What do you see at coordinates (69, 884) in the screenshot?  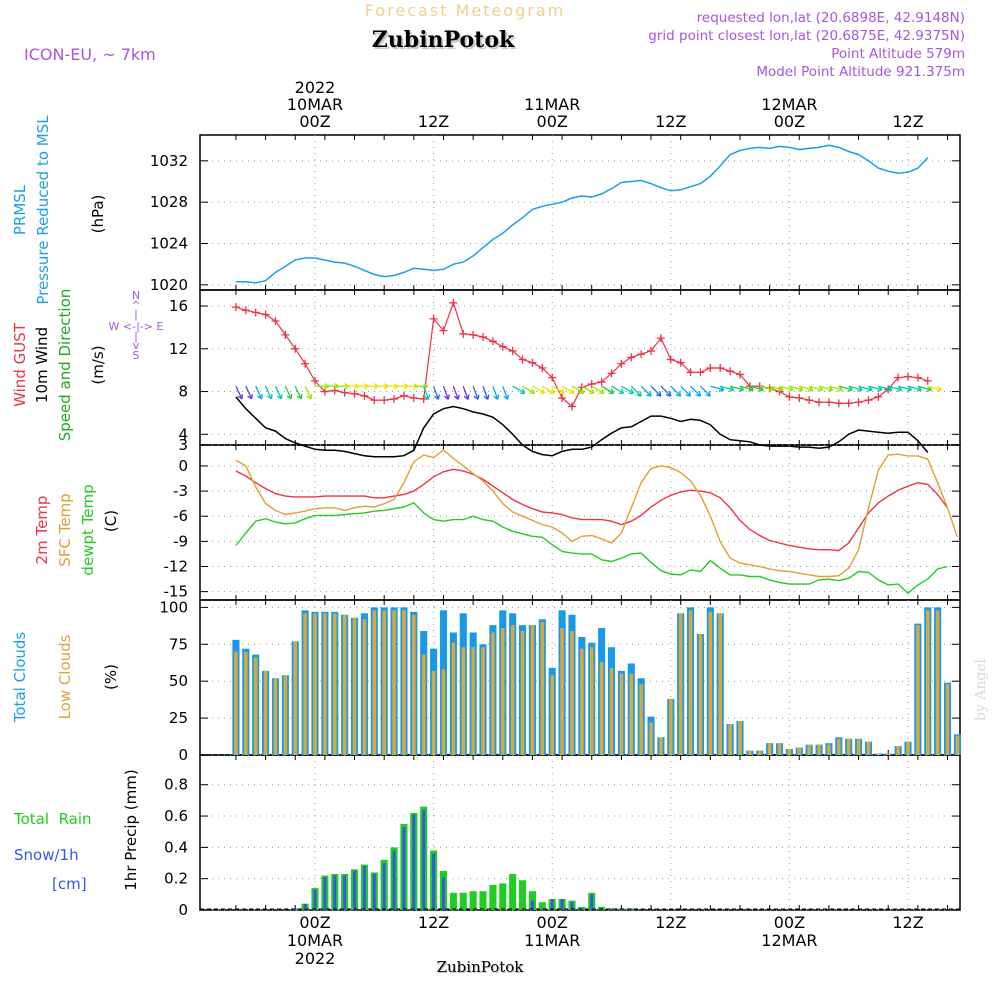 I see `precip-legend-unit: [cm]` at bounding box center [69, 884].